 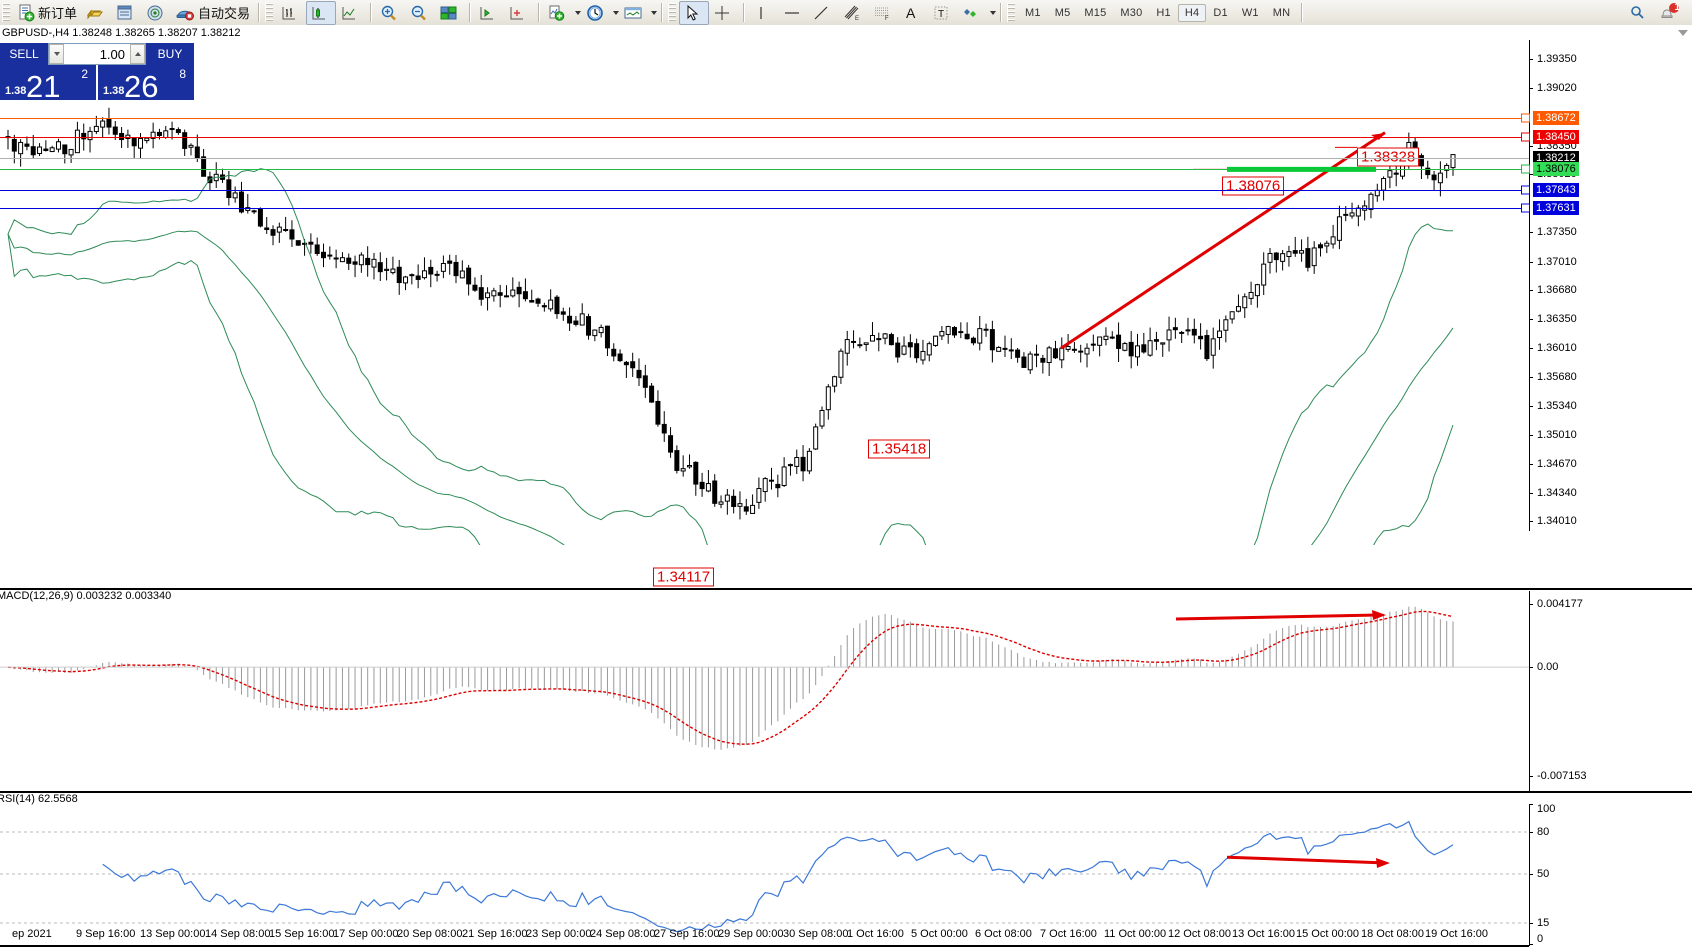 What do you see at coordinates (763, 13) in the screenshot?
I see `vertical-line-button` at bounding box center [763, 13].